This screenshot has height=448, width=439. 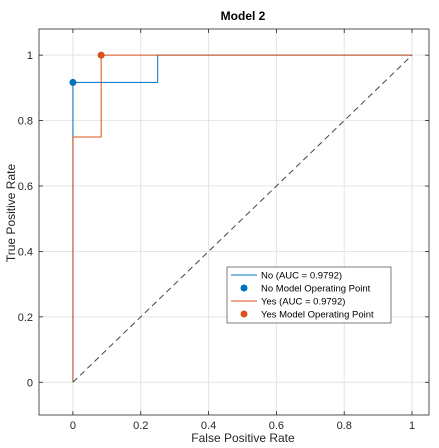 What do you see at coordinates (140, 426) in the screenshot?
I see `x-tick-label-1: 0.2` at bounding box center [140, 426].